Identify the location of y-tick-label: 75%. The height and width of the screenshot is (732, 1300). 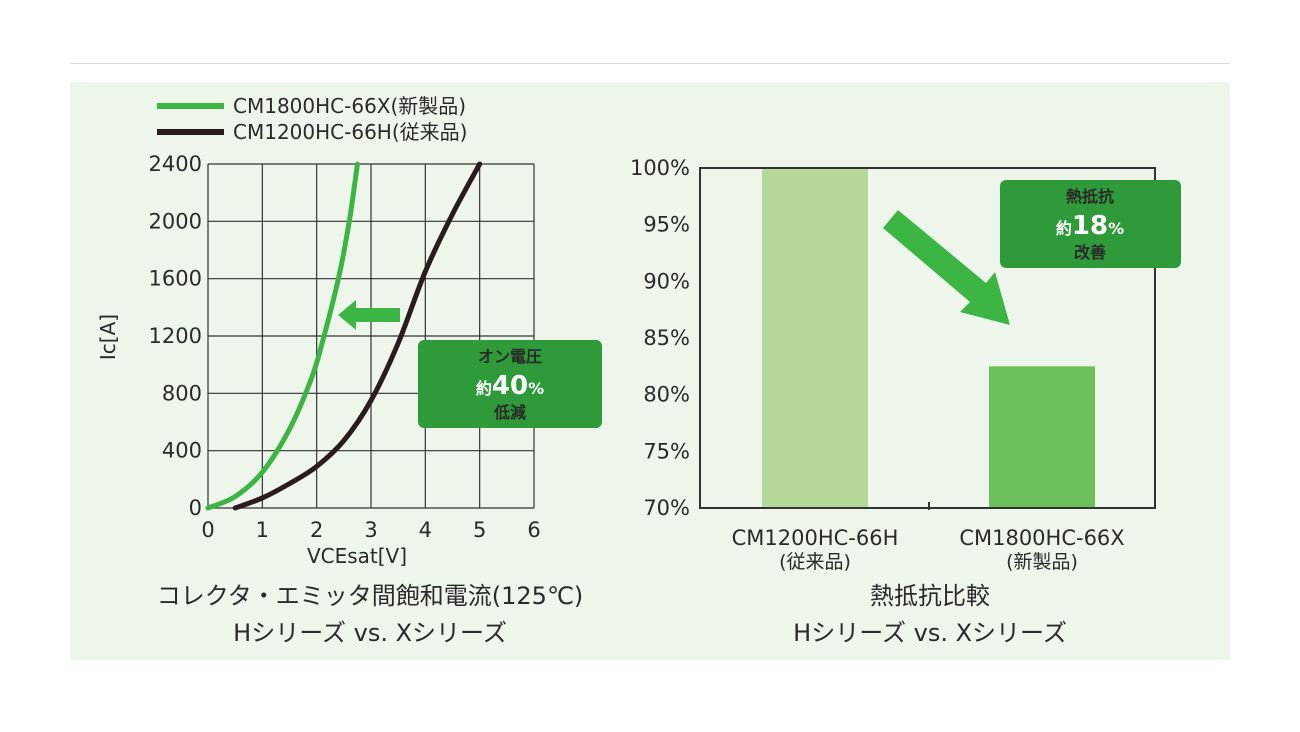
(666, 451).